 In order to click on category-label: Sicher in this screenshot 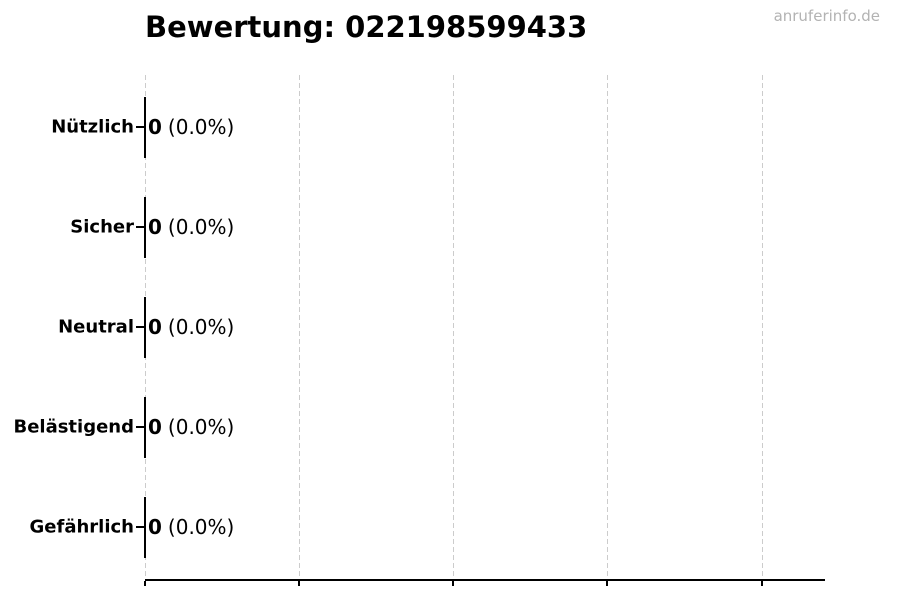, I will do `click(102, 227)`.